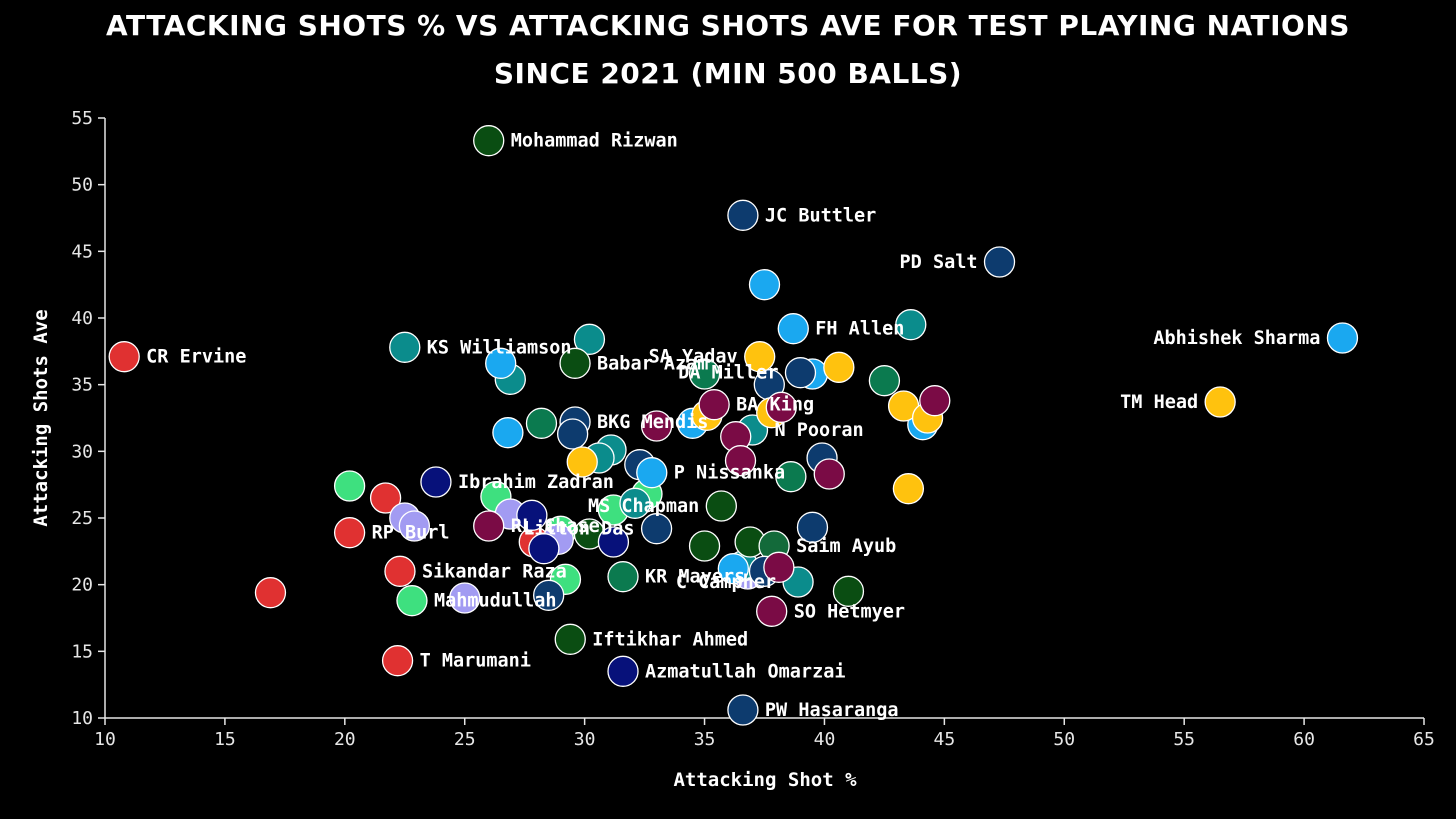  I want to click on y-tick-label: 45, so click(82, 251).